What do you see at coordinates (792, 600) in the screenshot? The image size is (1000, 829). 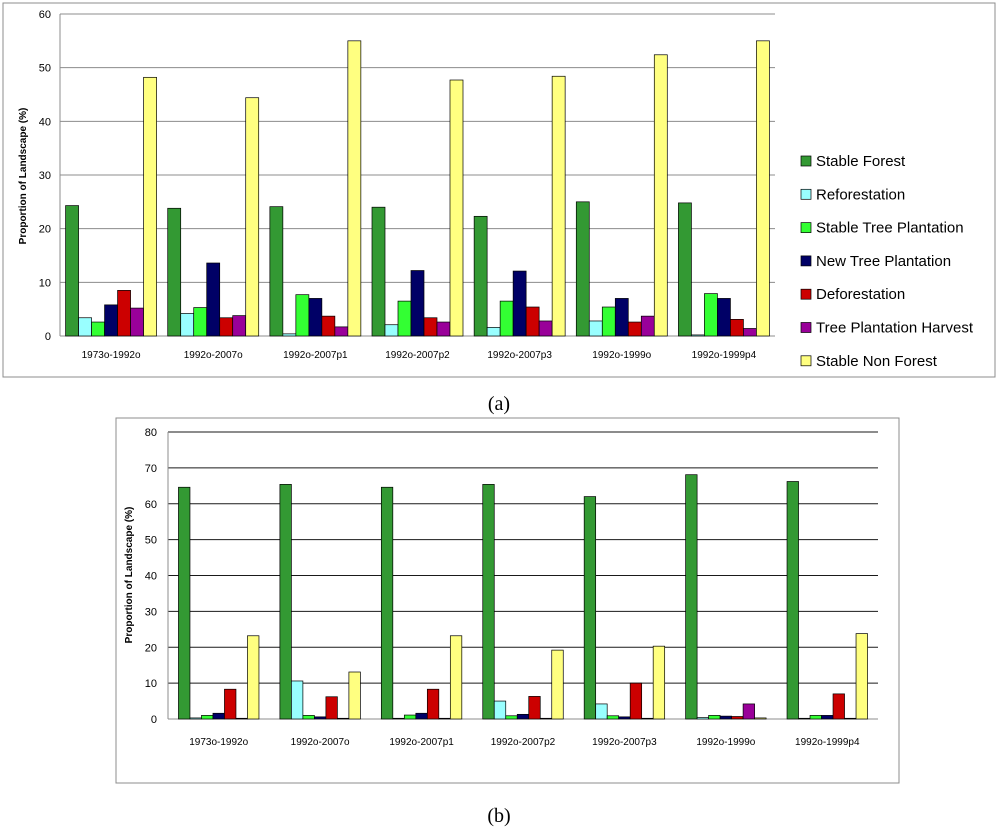 I see `bar-stable-forest-1992o-1999p4` at bounding box center [792, 600].